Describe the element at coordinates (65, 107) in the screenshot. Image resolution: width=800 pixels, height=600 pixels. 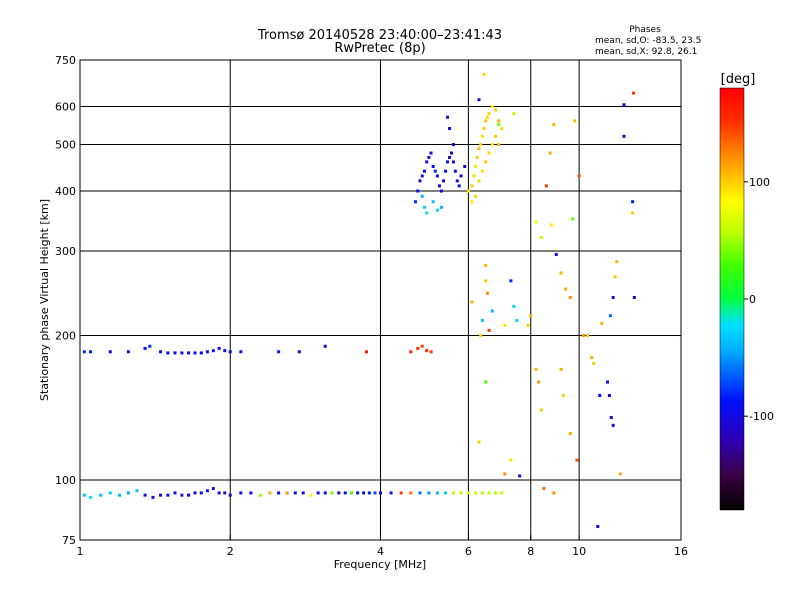
I see `y-tick-label: 600` at that location.